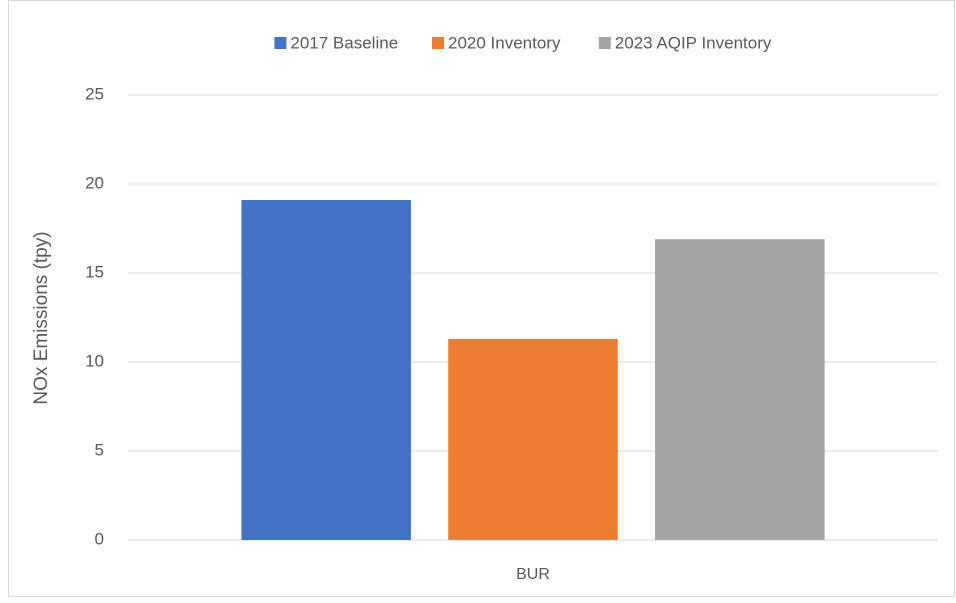 The width and height of the screenshot is (956, 603). What do you see at coordinates (99, 538) in the screenshot?
I see `y-tick-label: 0` at bounding box center [99, 538].